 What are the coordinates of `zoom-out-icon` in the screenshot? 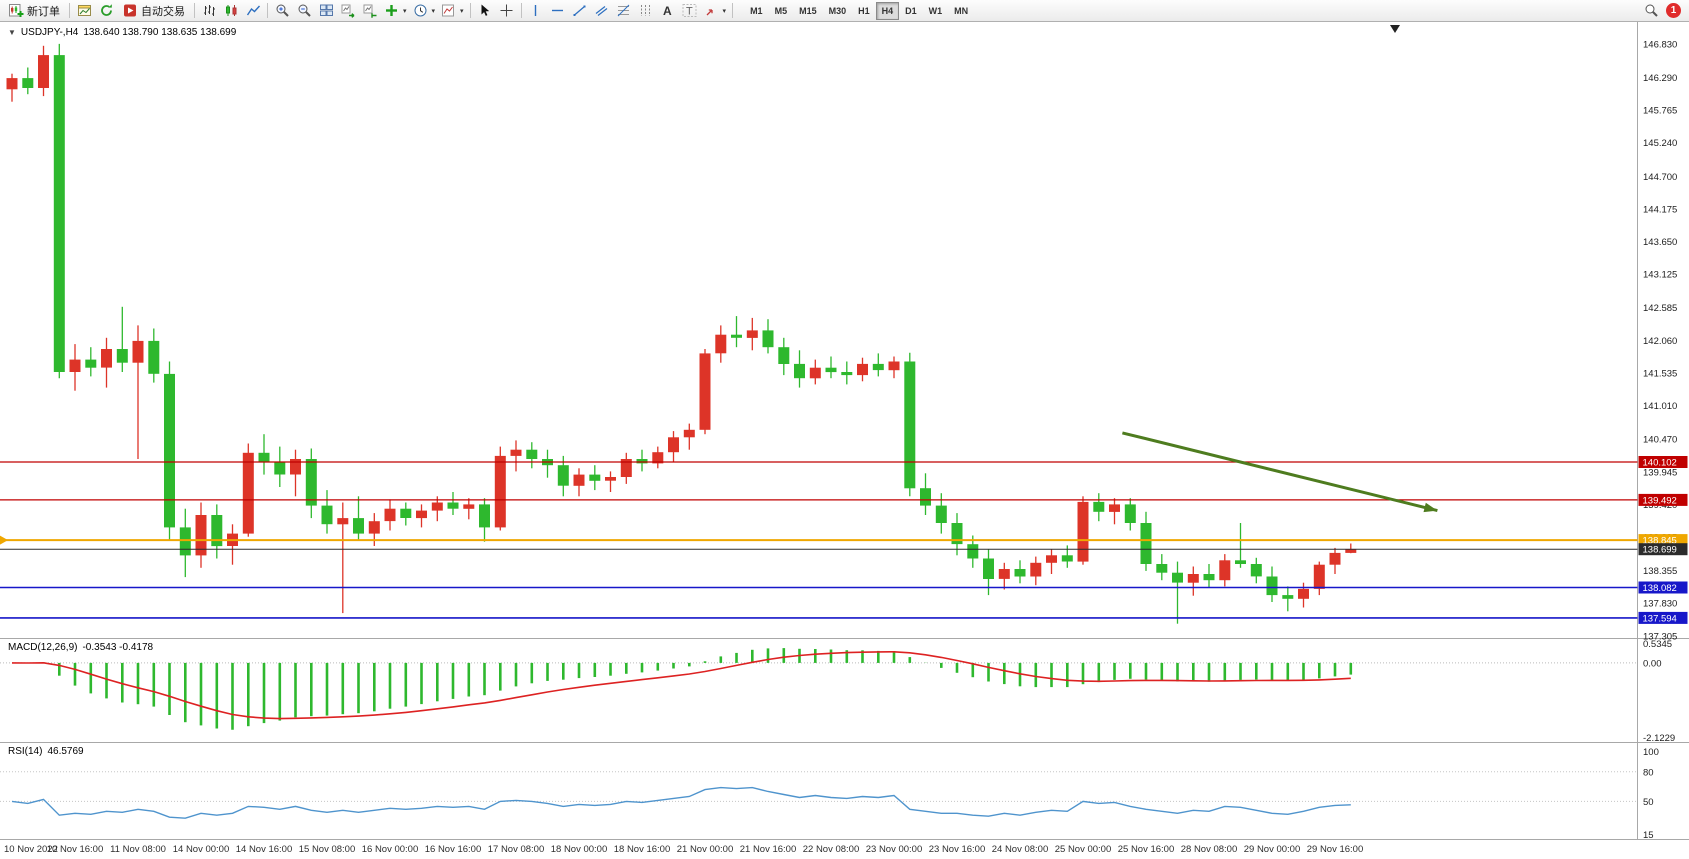 It's located at (304, 10).